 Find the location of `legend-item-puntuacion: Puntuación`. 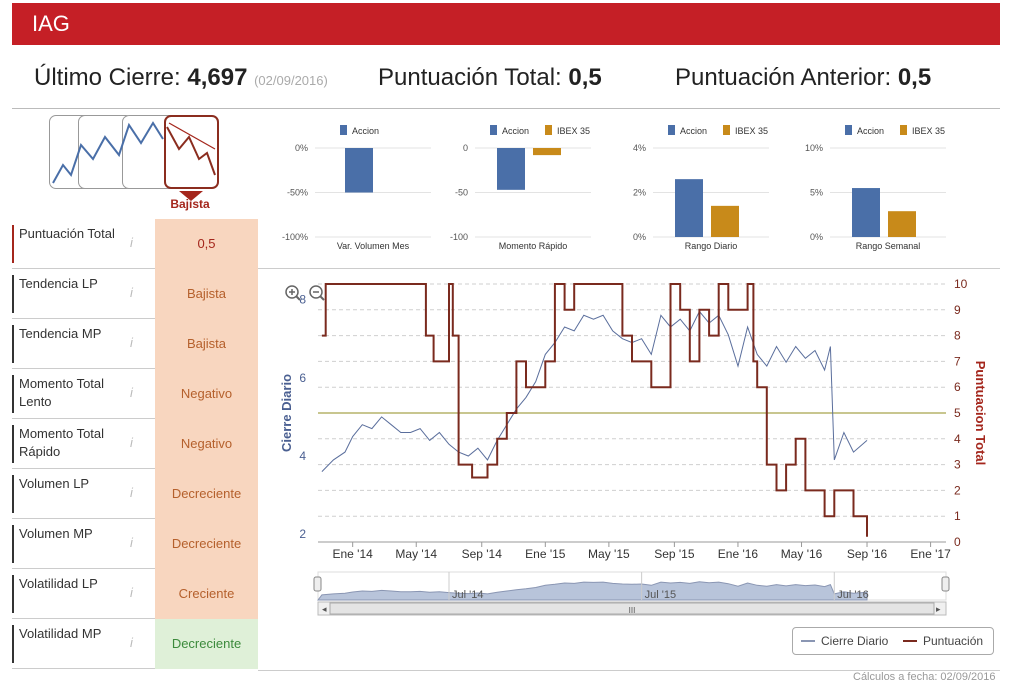

legend-item-puntuacion: Puntuación is located at coordinates (953, 641).